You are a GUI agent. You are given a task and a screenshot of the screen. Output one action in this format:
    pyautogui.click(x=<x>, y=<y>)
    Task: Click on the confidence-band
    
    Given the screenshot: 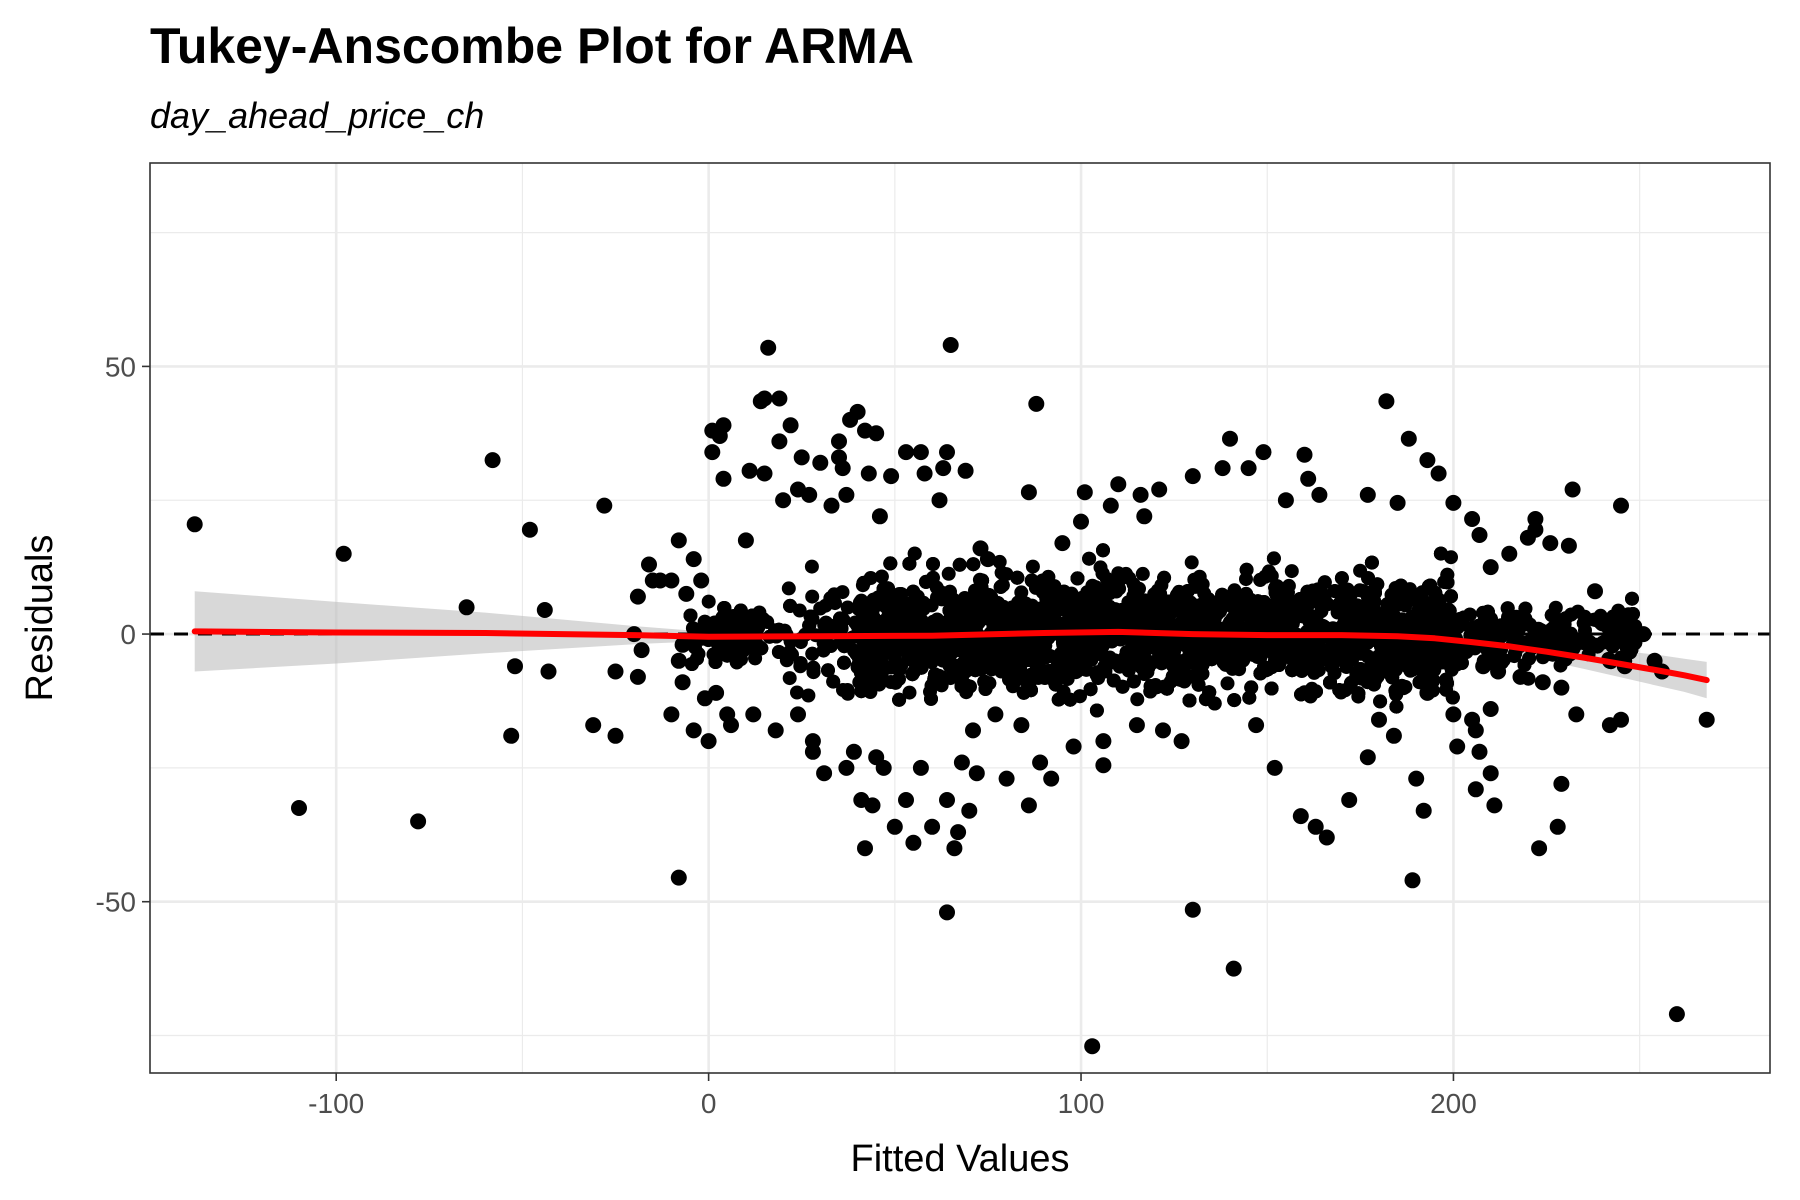 What is the action you would take?
    pyautogui.click(x=950, y=645)
    